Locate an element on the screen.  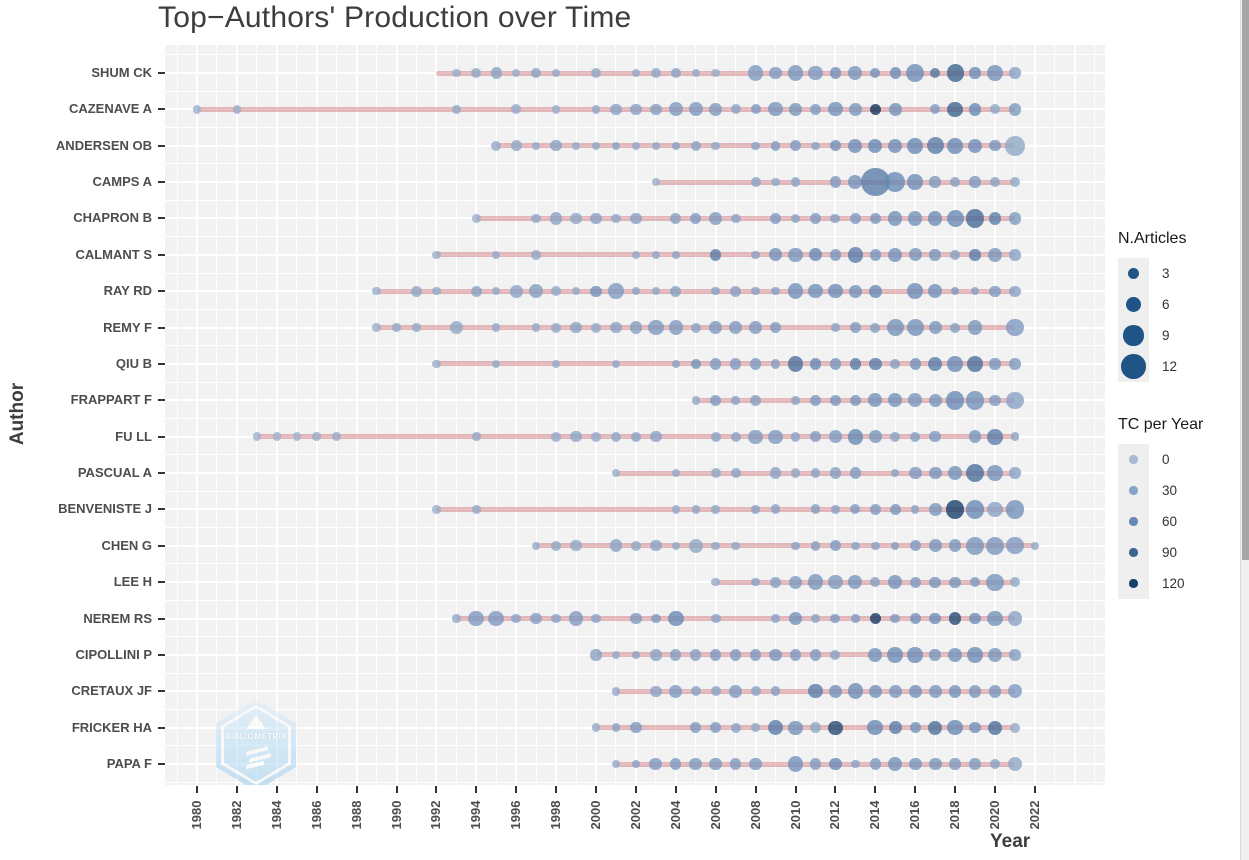
x-tick-label: 2020 is located at coordinates (994, 815).